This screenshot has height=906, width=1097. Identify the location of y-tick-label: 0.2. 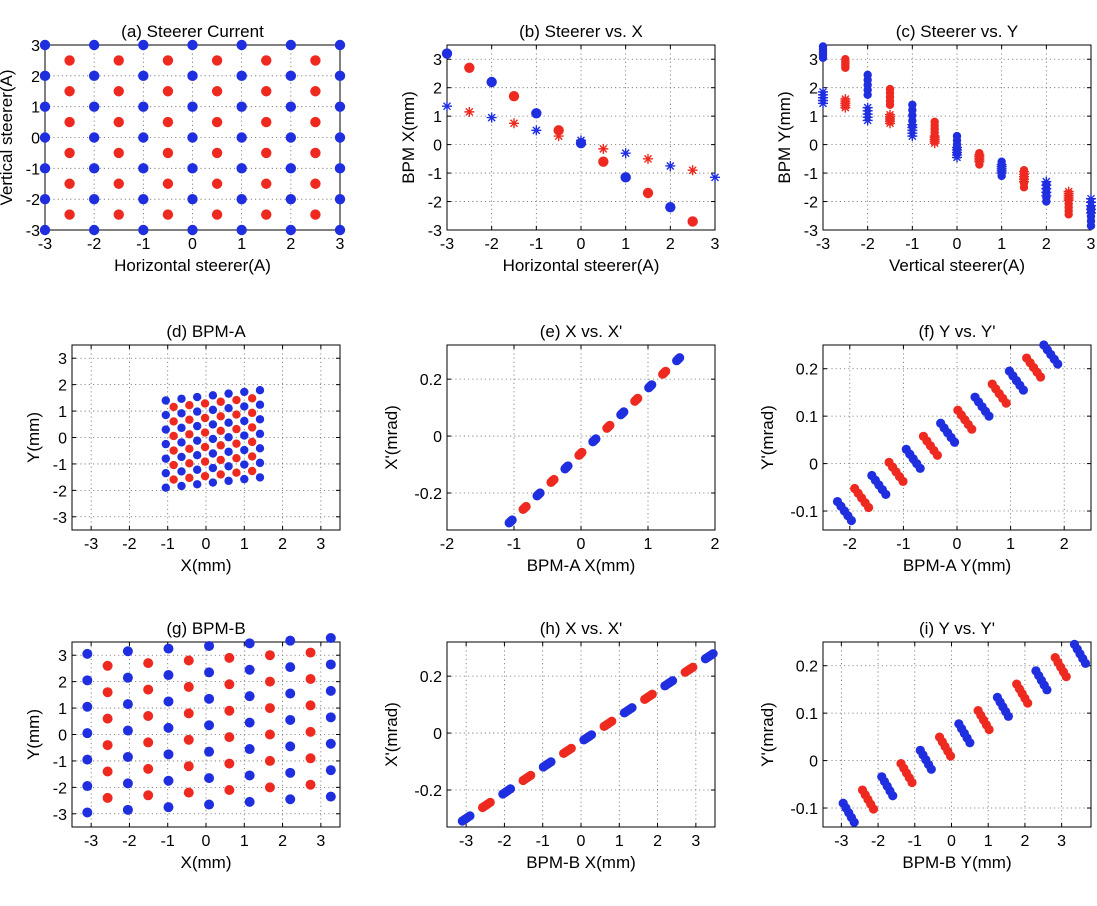
(807, 667).